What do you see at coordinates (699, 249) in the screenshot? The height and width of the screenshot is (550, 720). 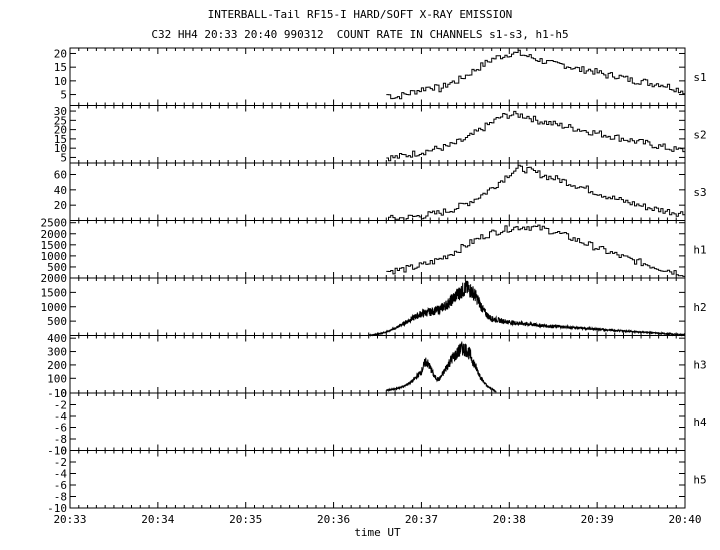 I see `panel-label-h1: h1` at bounding box center [699, 249].